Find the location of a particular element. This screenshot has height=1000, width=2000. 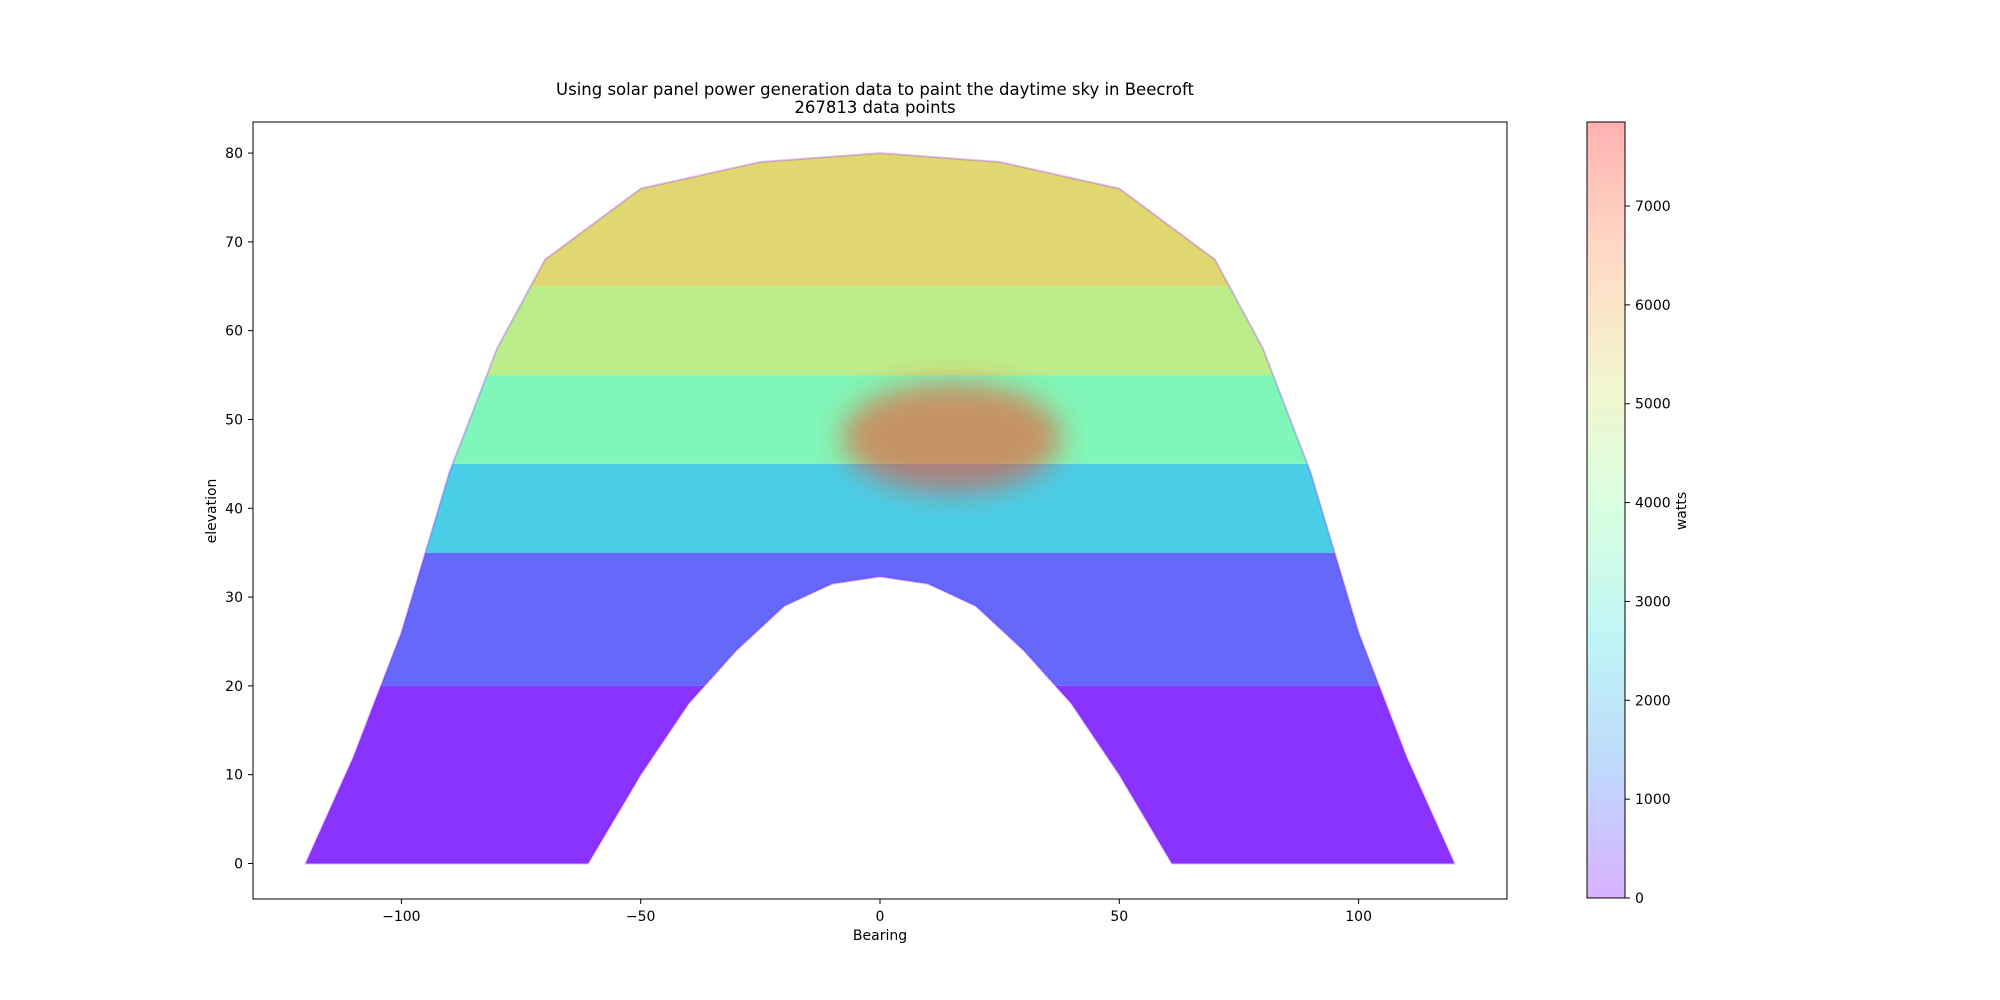

x-axis-label: Bearing is located at coordinates (880, 936).